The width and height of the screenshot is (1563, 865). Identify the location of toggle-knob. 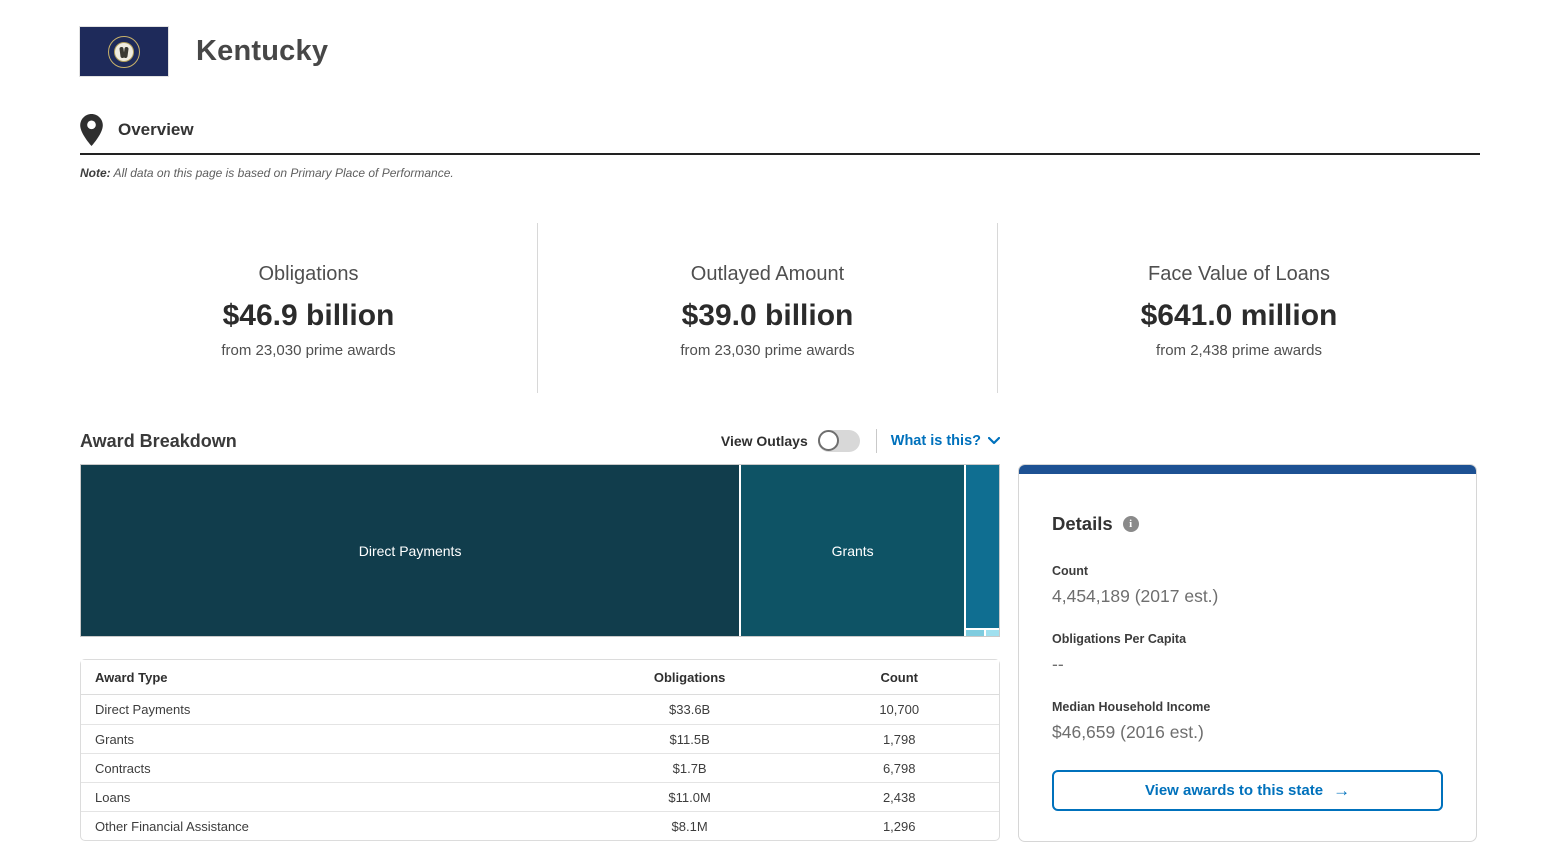
(828, 440).